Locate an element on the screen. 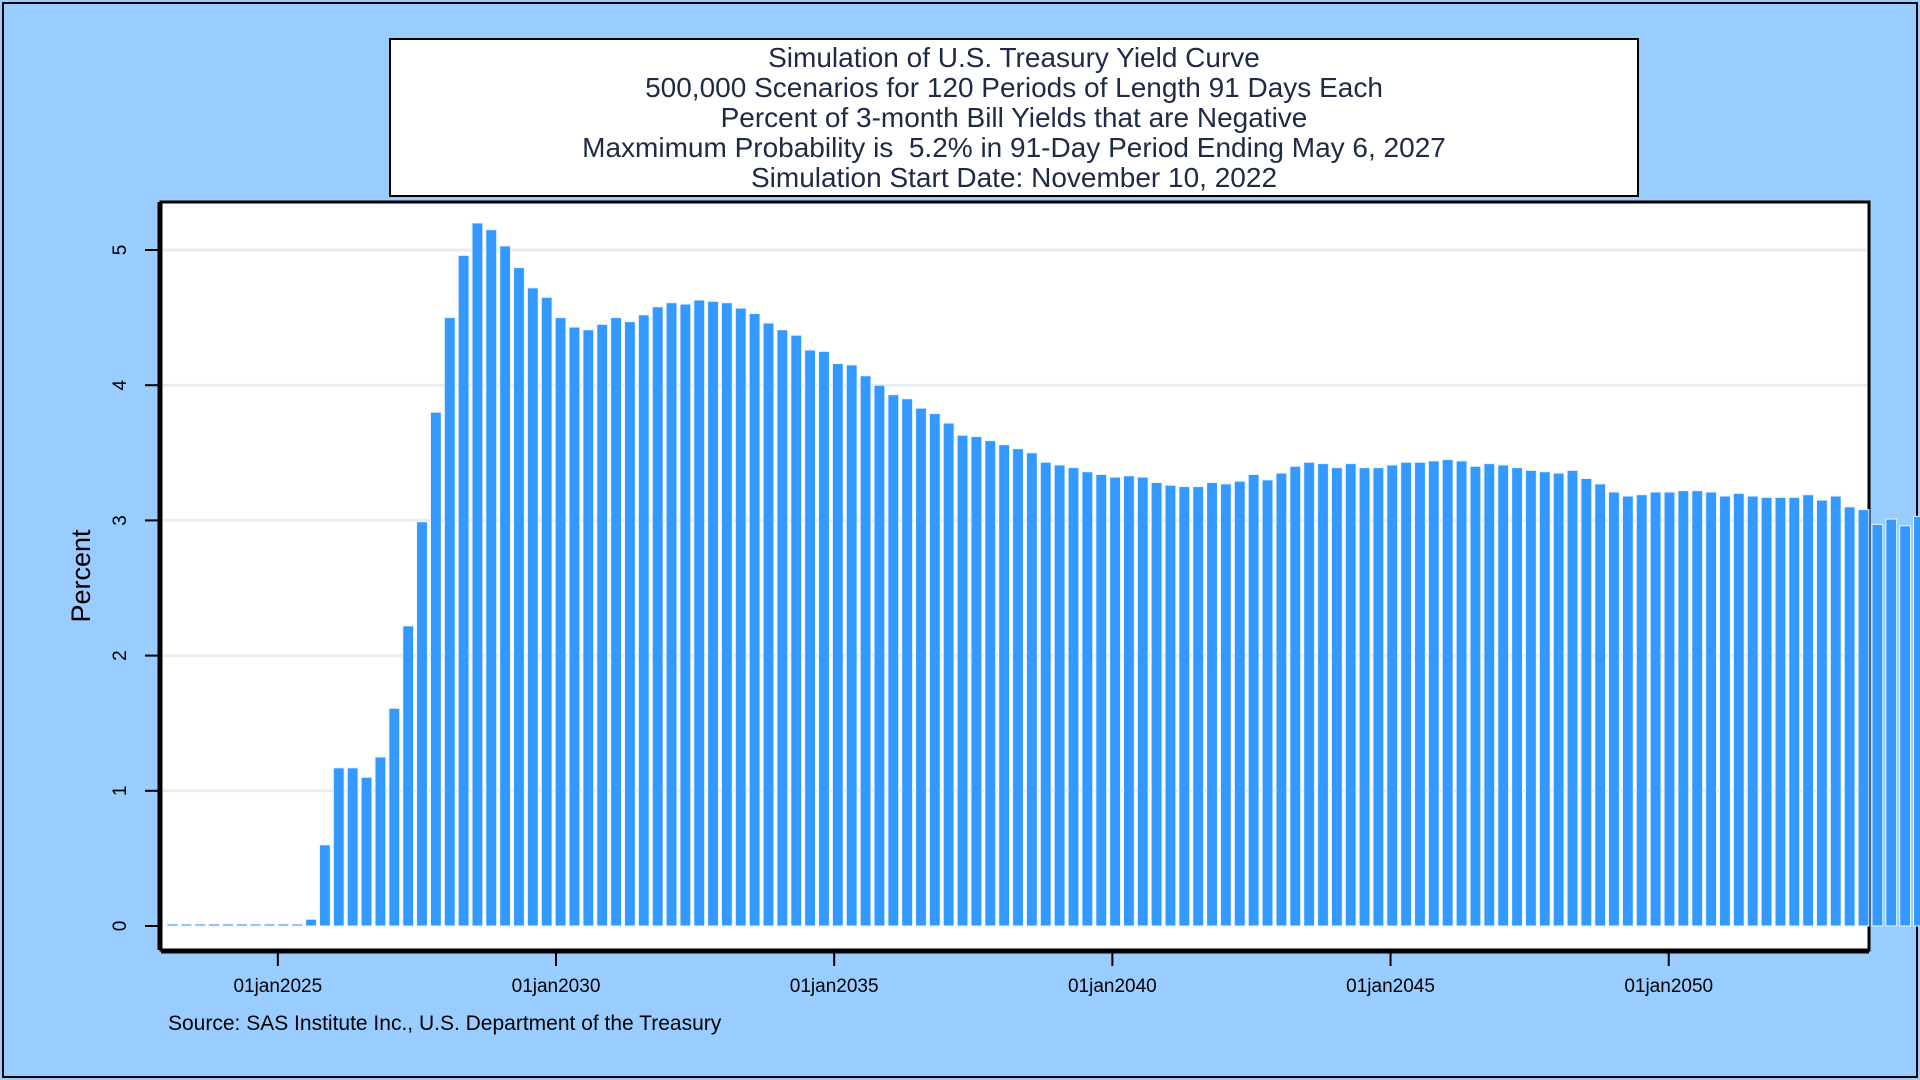 This screenshot has height=1080, width=1920. y-tick-label: 4 is located at coordinates (120, 384).